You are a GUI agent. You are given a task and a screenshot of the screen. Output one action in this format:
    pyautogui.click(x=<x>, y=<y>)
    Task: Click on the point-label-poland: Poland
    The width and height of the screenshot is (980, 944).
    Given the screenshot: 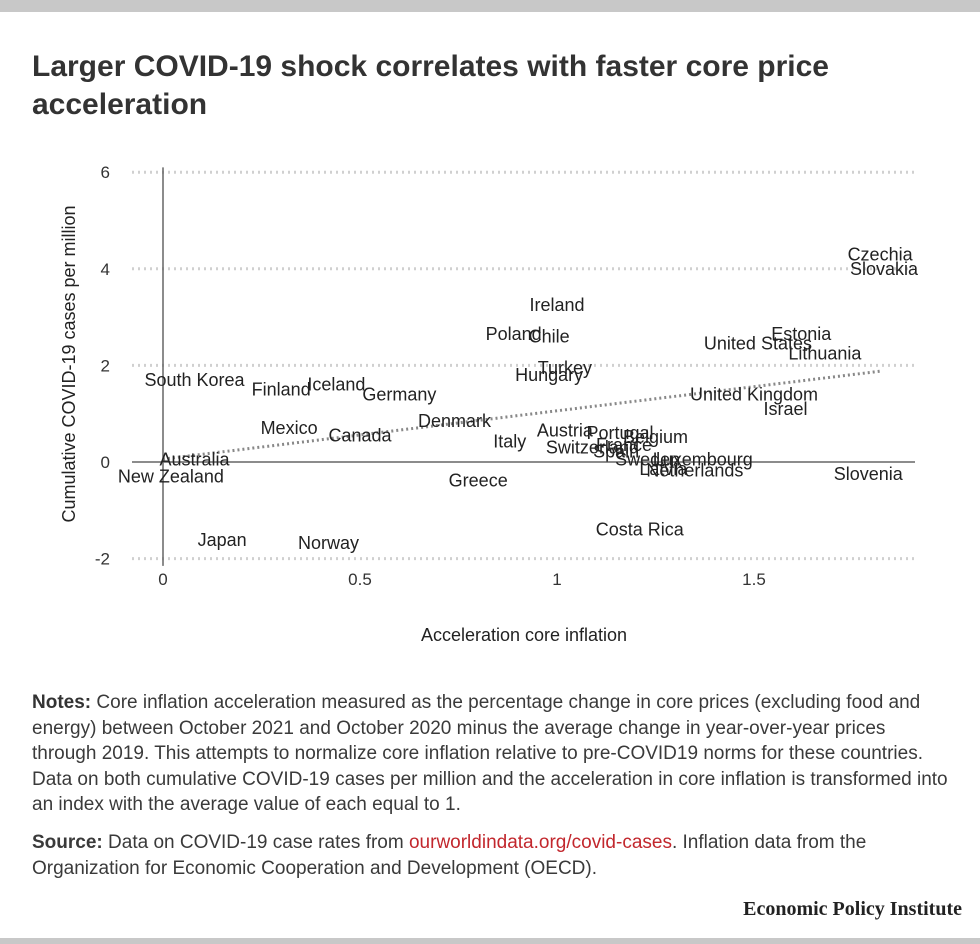 What is the action you would take?
    pyautogui.click(x=514, y=334)
    